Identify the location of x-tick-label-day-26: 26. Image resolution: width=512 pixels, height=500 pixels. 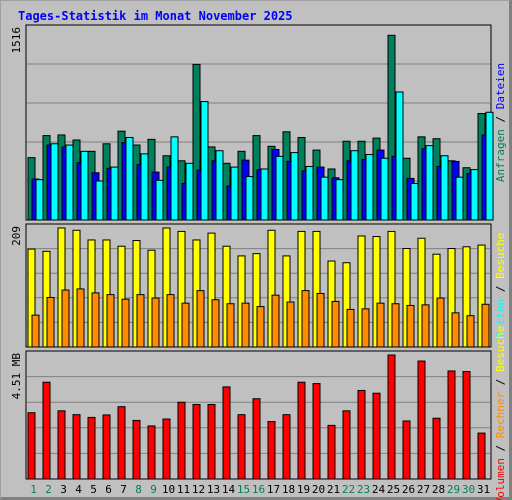
(408, 489).